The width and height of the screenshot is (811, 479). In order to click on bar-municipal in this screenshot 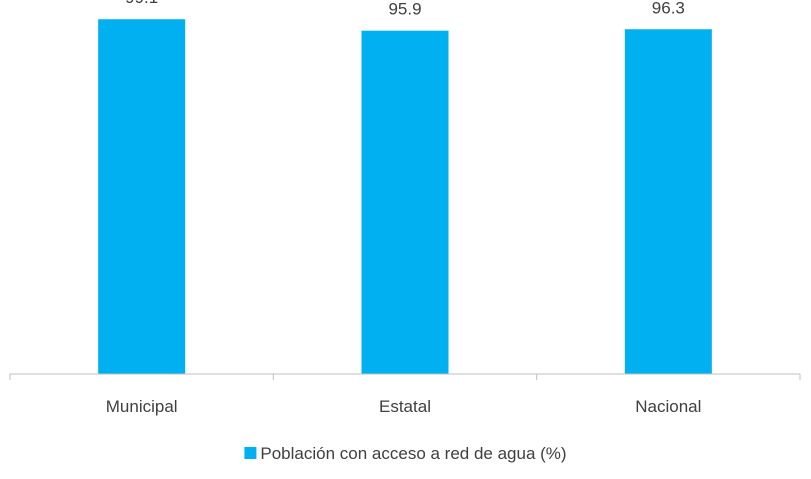, I will do `click(142, 197)`.